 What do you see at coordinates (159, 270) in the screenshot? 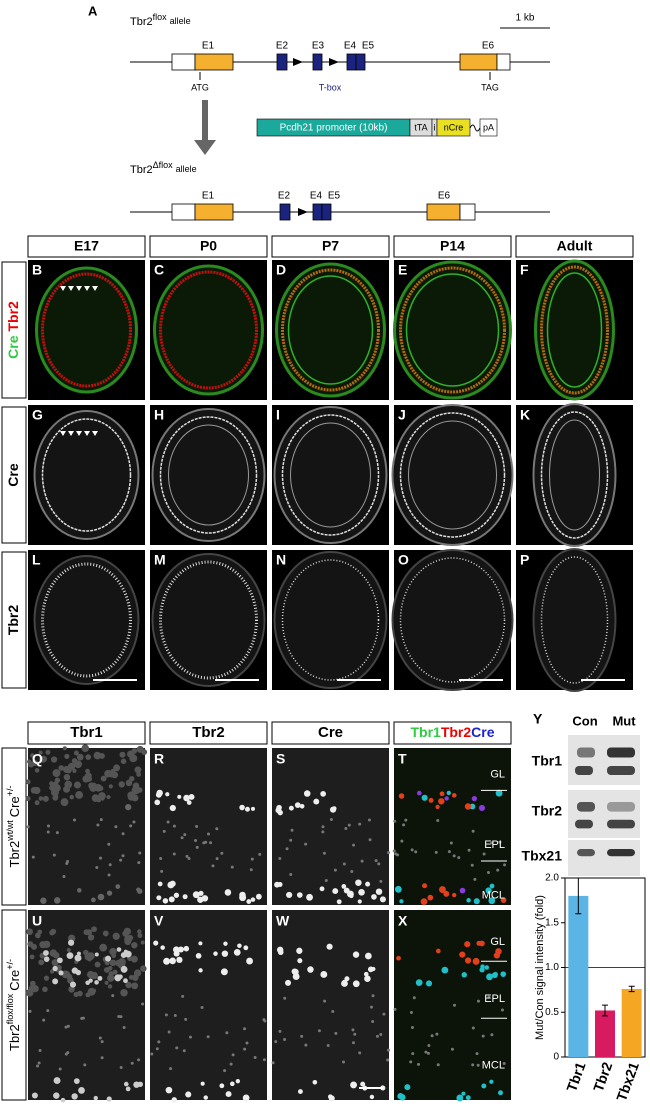
I see `panel-letter: C` at bounding box center [159, 270].